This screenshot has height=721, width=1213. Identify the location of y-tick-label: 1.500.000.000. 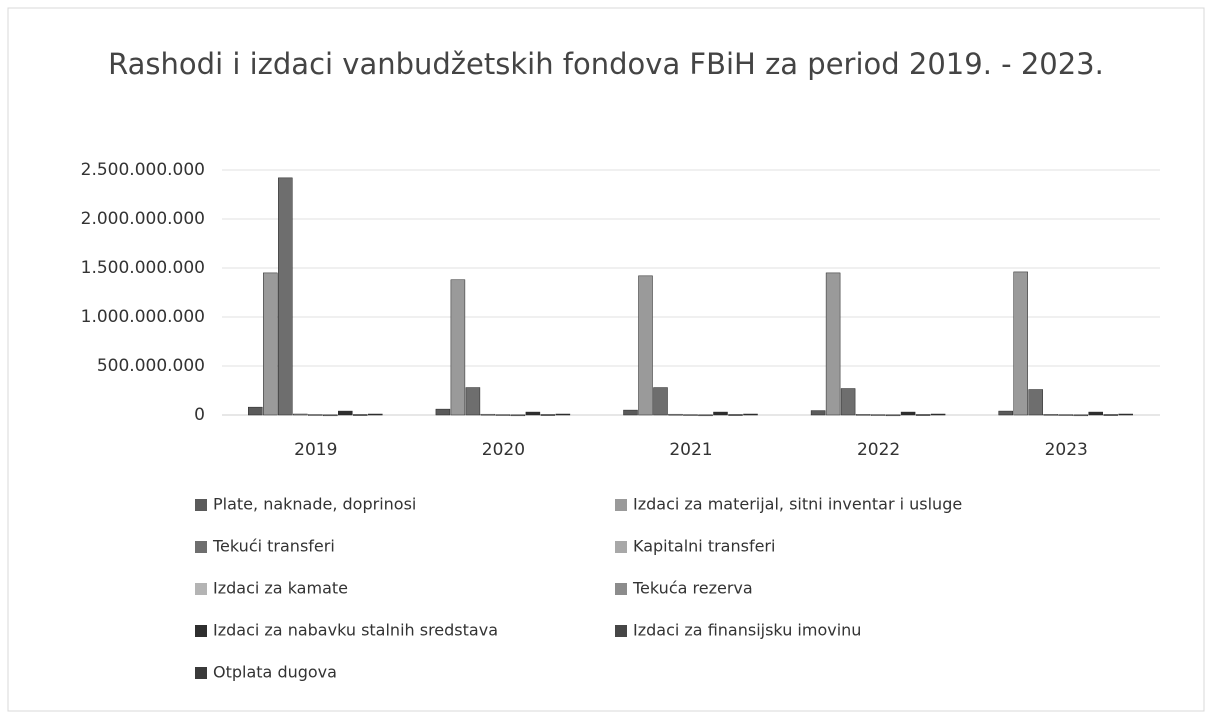
(143, 268).